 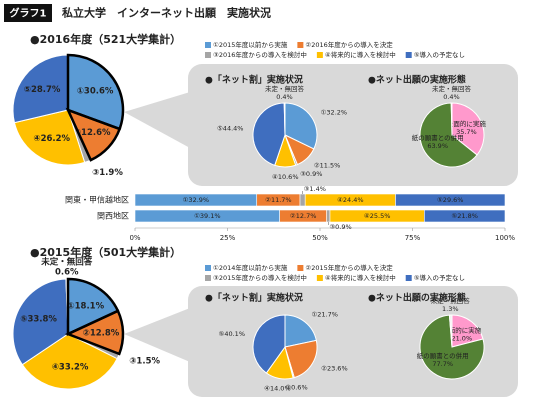 What do you see at coordinates (157, 335) in the screenshot?
I see `callout-pointer` at bounding box center [157, 335].